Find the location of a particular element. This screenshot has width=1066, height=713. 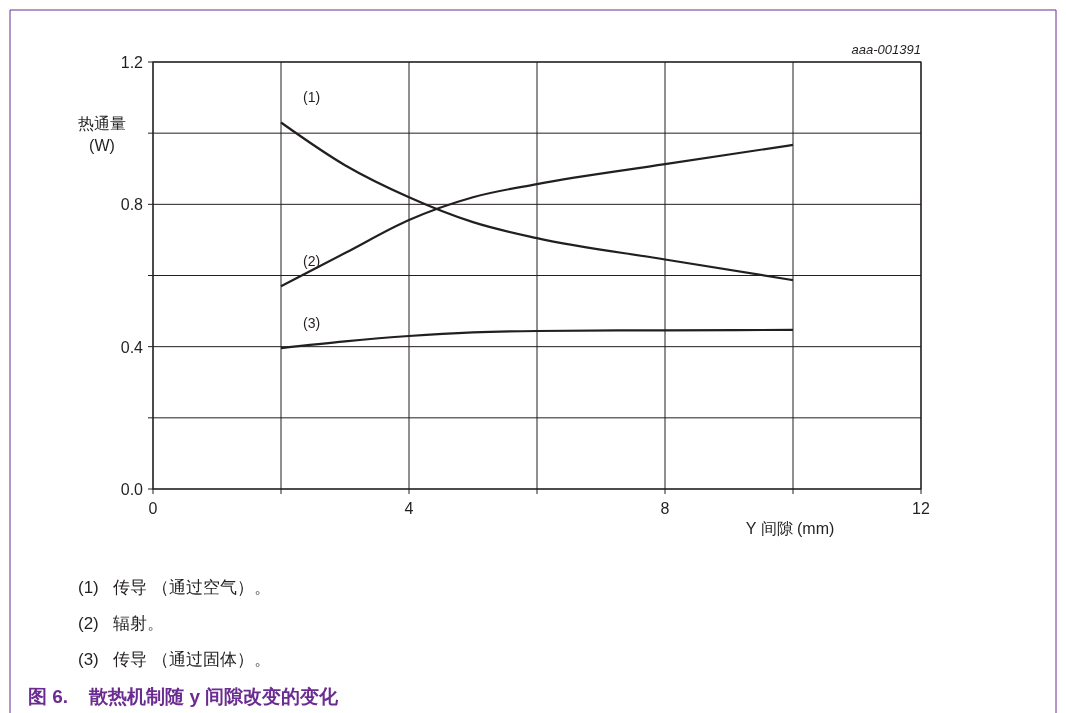

x-tick-label: 4 is located at coordinates (409, 508).